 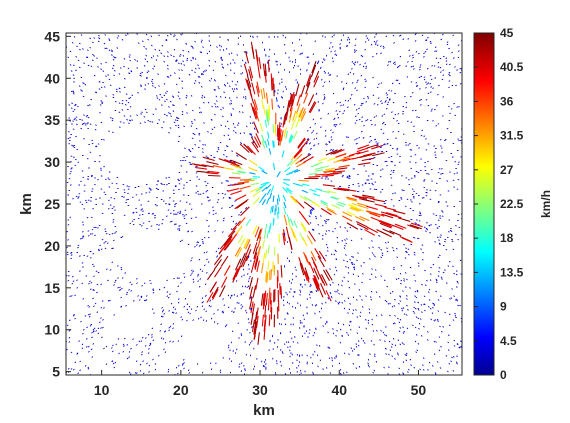 What do you see at coordinates (52, 162) in the screenshot?
I see `y-tick-label: 30` at bounding box center [52, 162].